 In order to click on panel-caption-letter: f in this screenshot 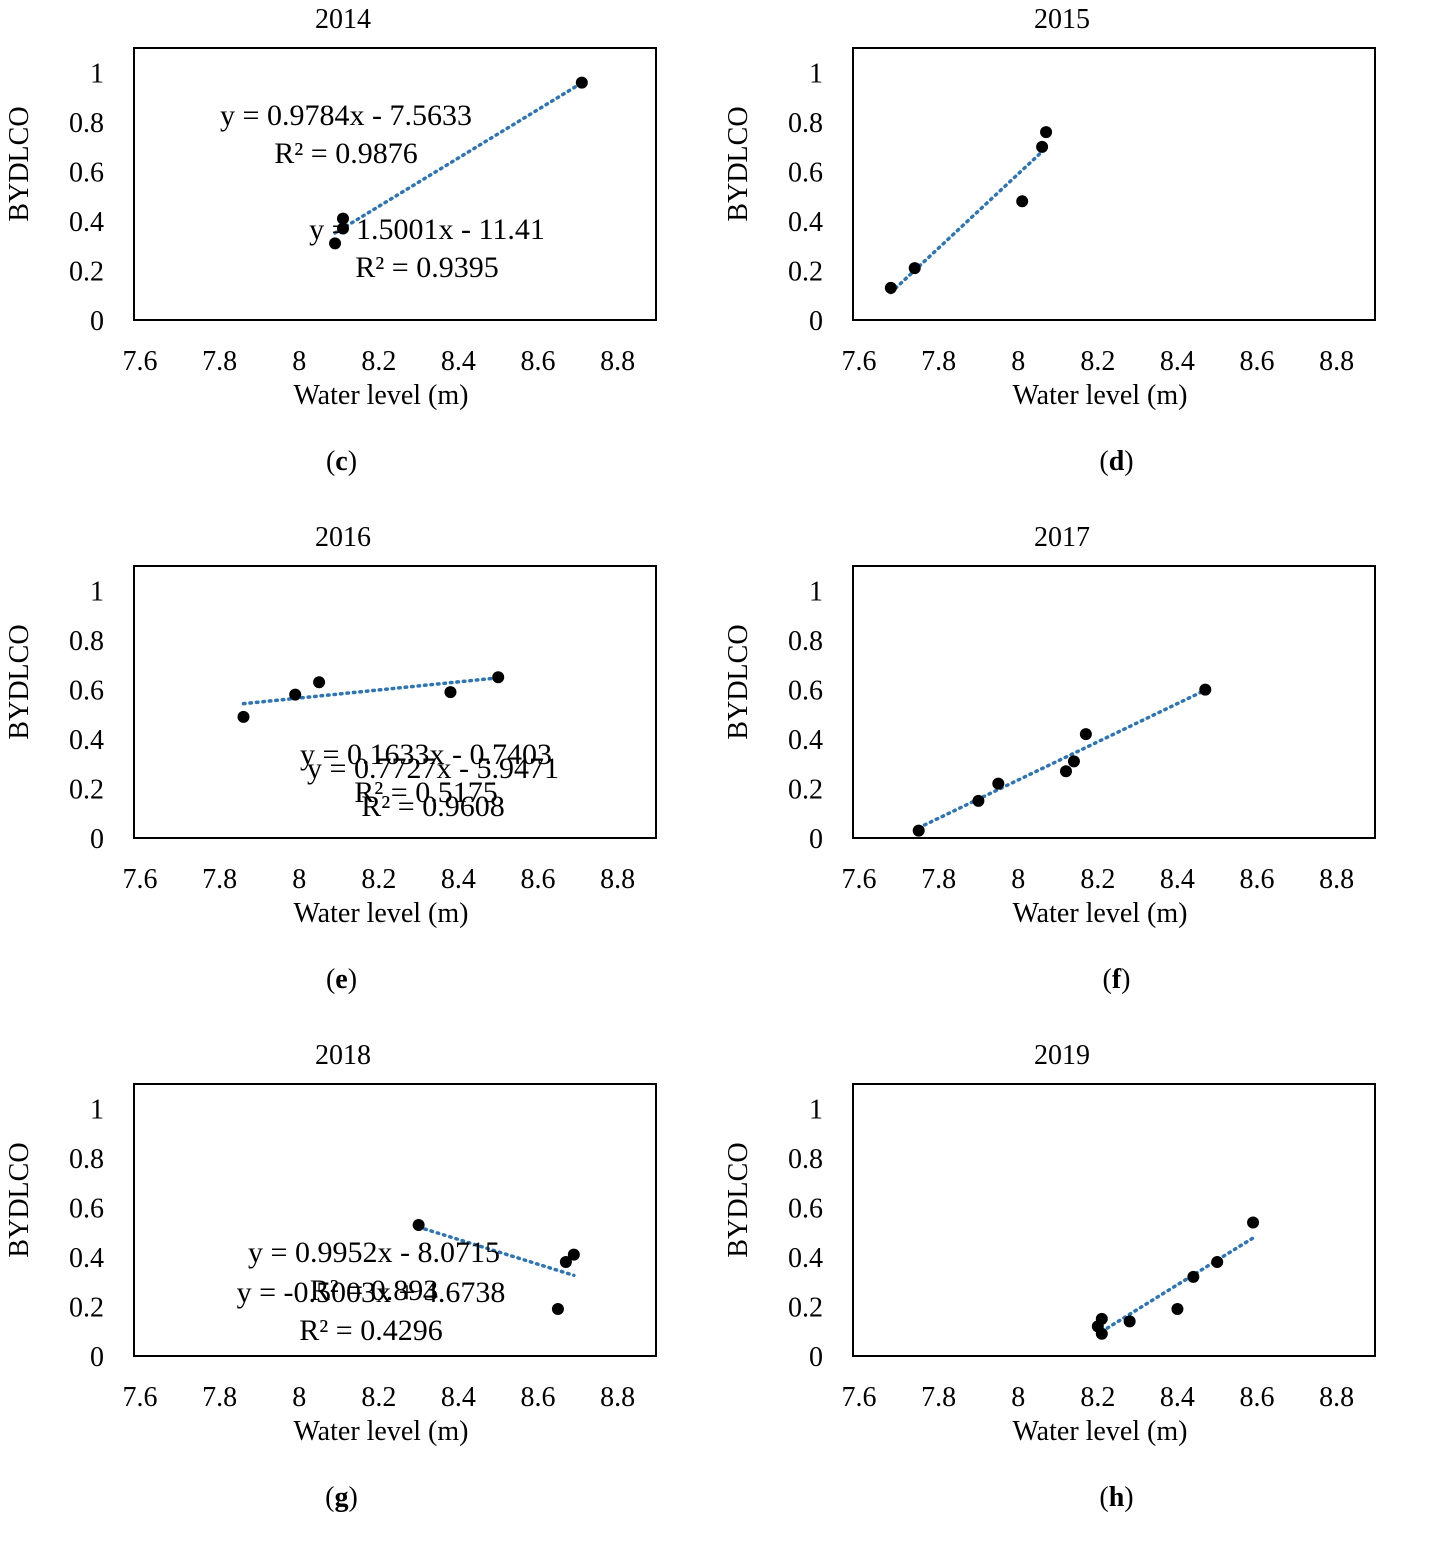, I will do `click(1116, 979)`.